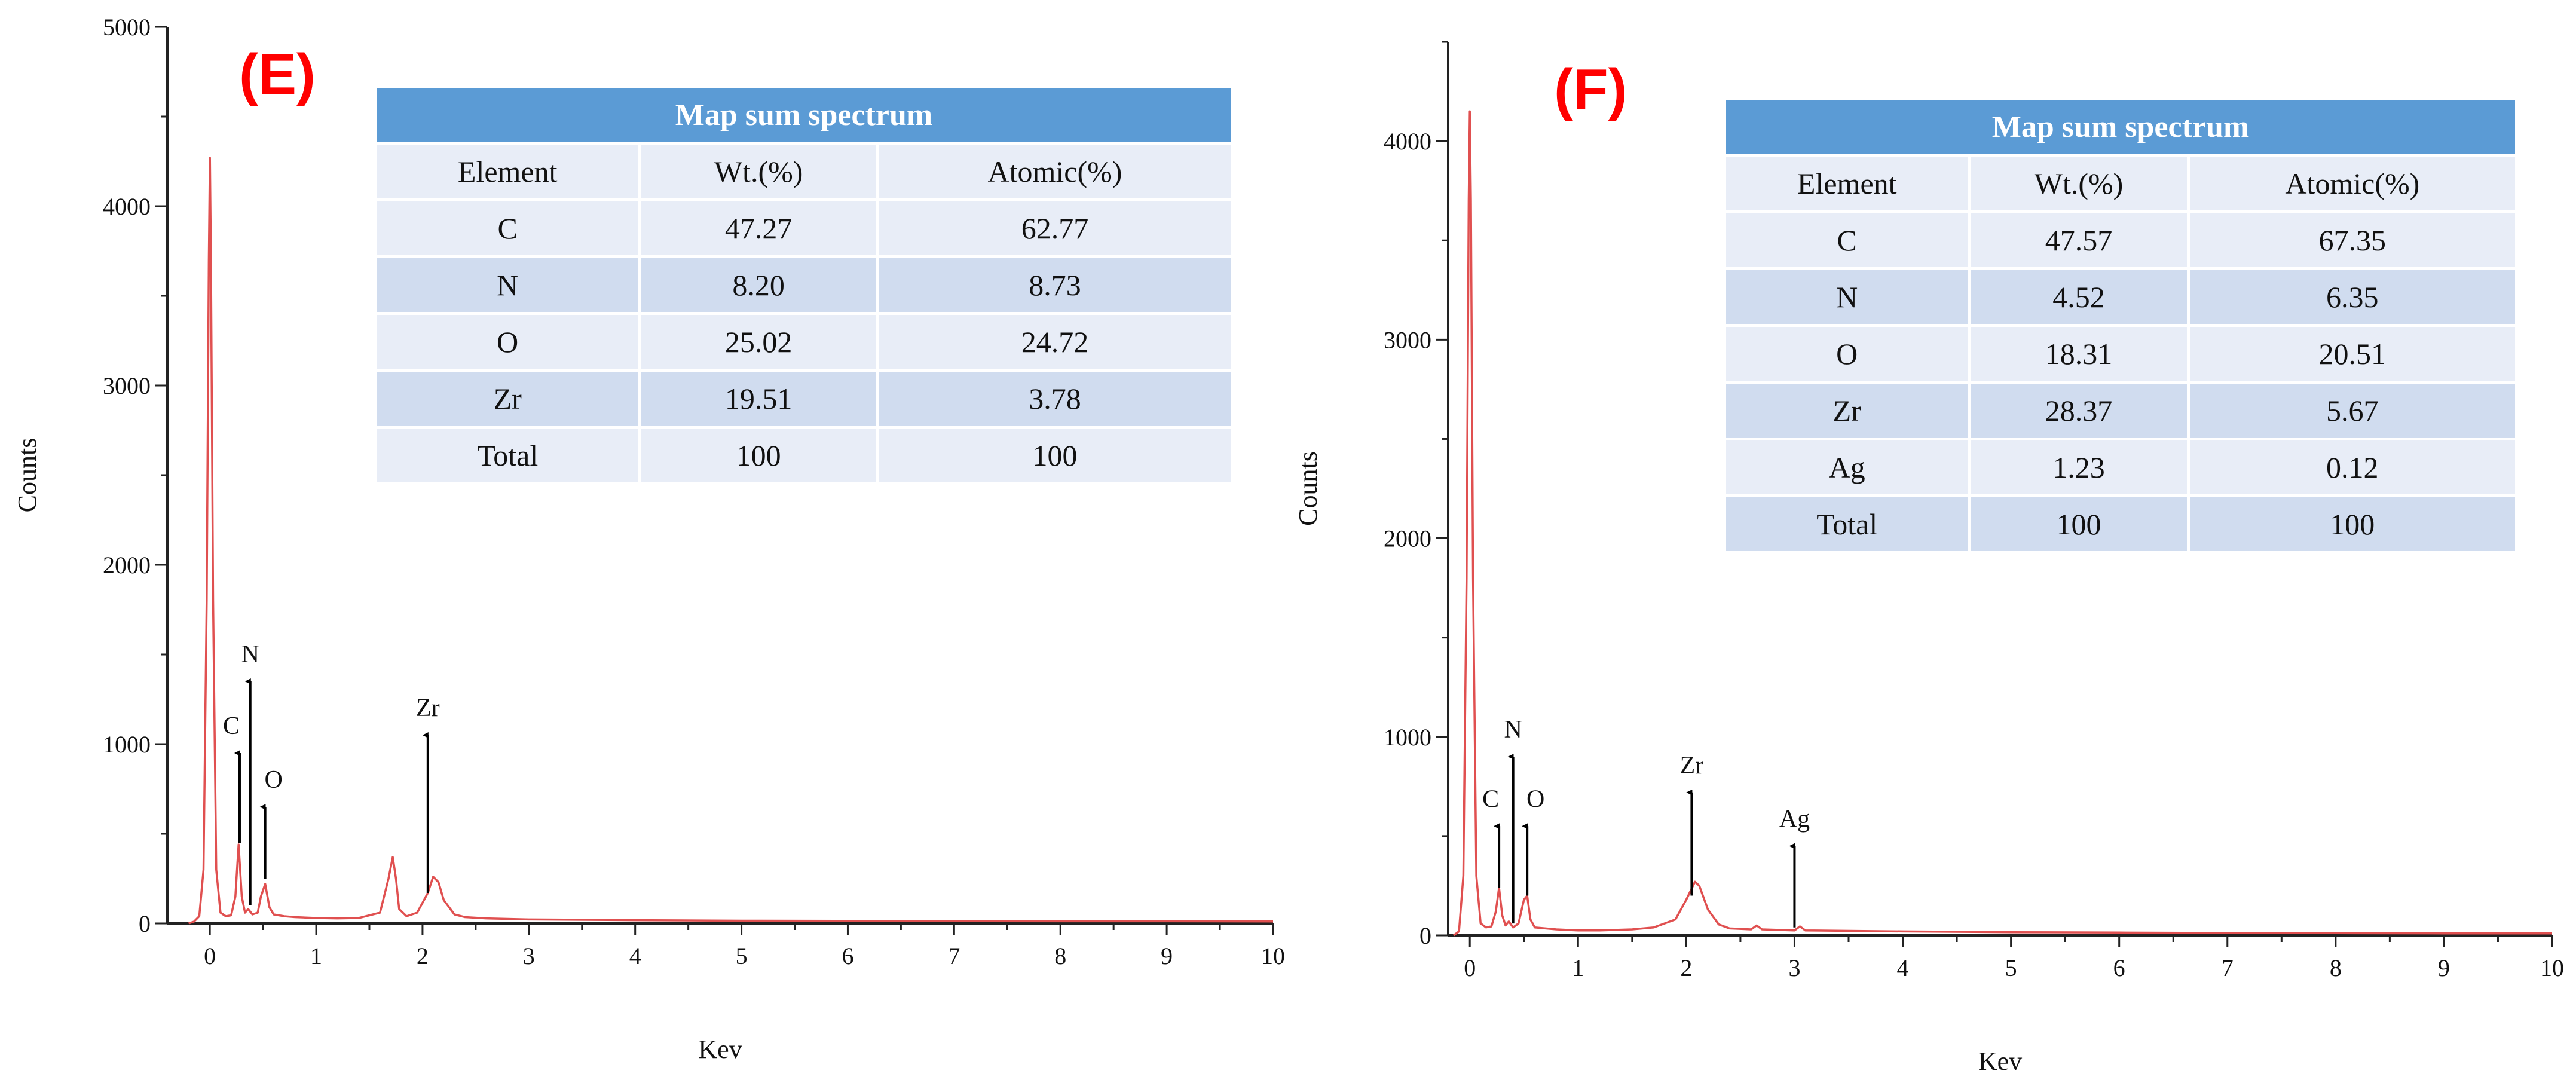 Image resolution: width=2576 pixels, height=1086 pixels. Describe the element at coordinates (2000, 1061) in the screenshot. I see `x-axis-label-f: Kev` at that location.